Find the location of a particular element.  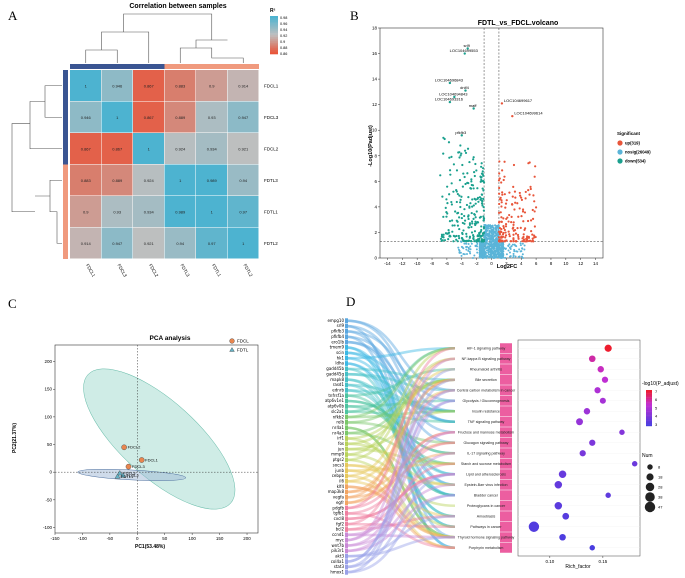

sankey-gene-label: mapk8 is located at coordinates (337, 379).